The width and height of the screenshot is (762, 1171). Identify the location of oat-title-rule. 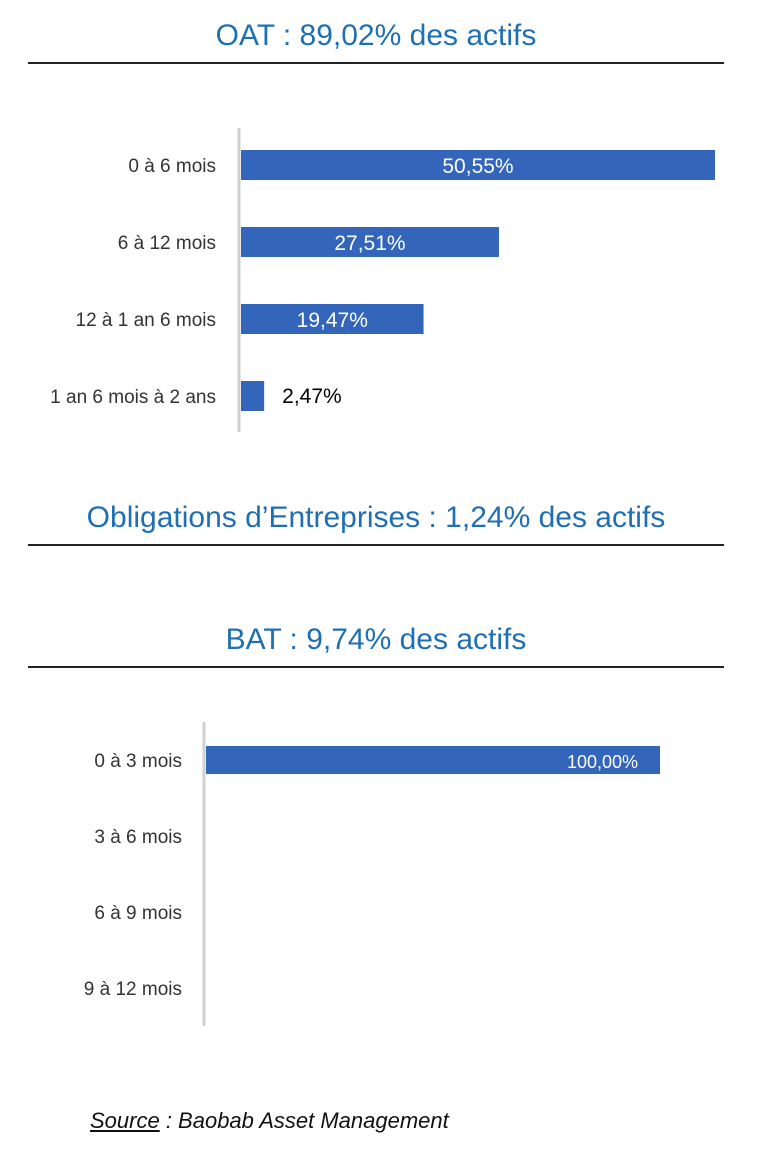
(376, 63).